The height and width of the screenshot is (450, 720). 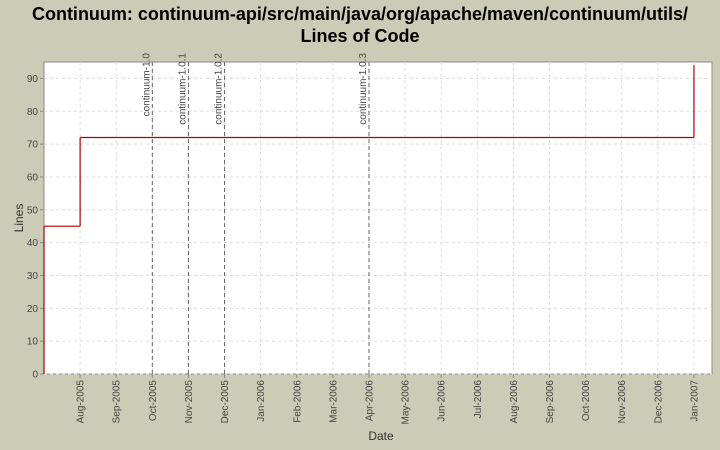 What do you see at coordinates (586, 401) in the screenshot?
I see `x-tick-label: Oct-2006` at bounding box center [586, 401].